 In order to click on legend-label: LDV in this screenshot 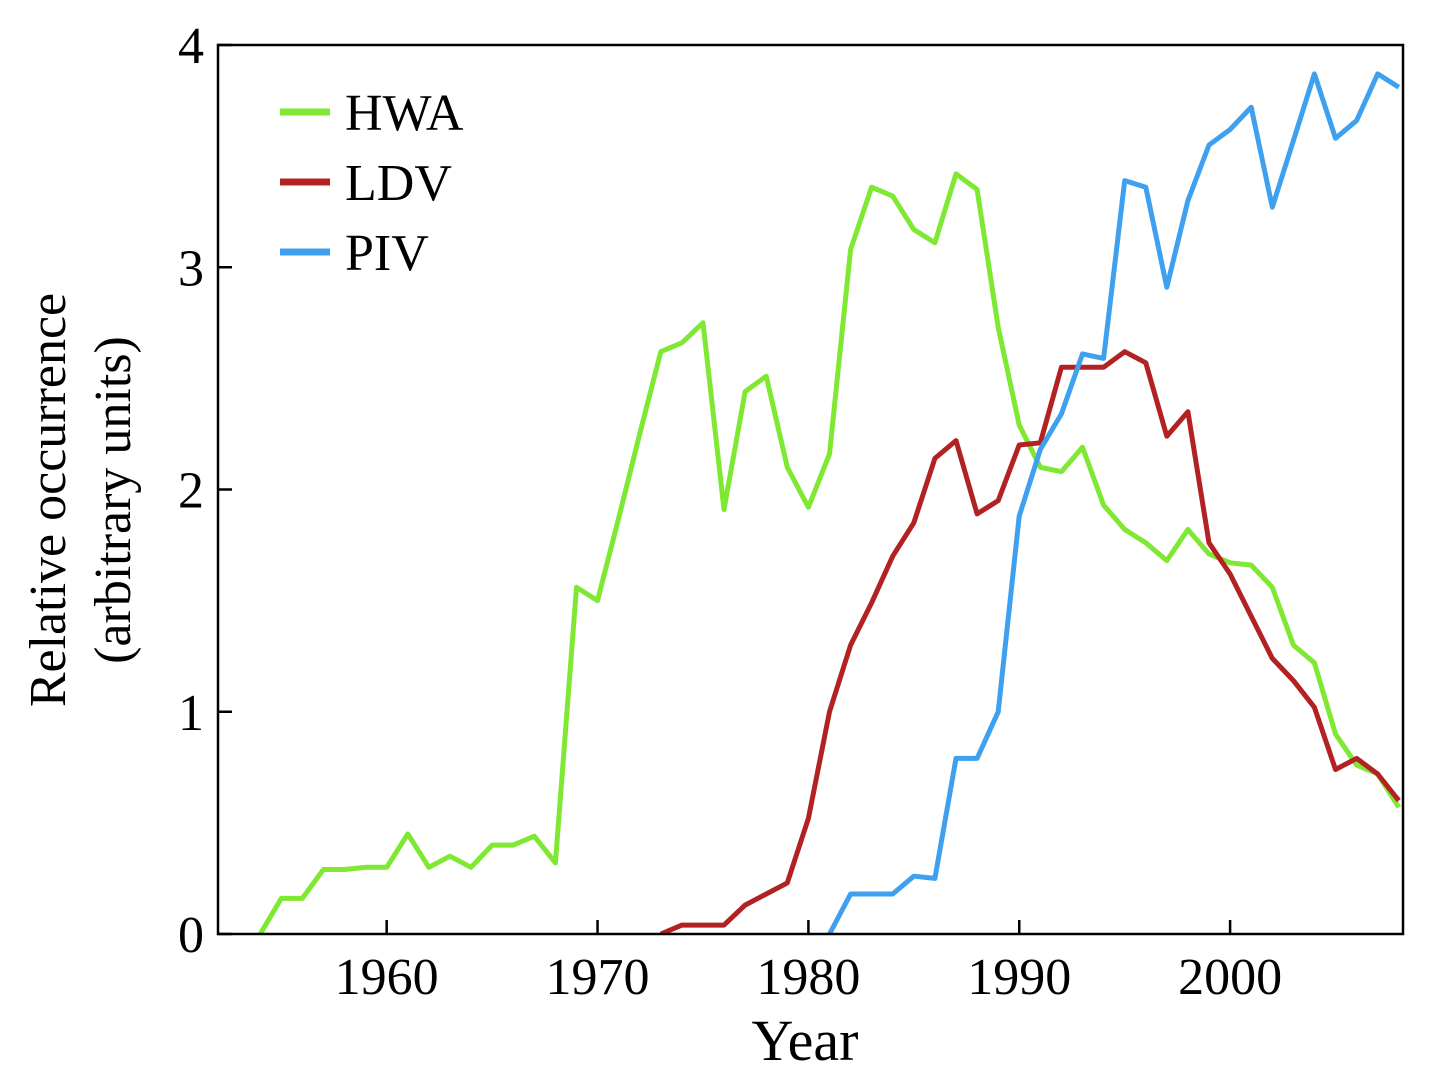, I will do `click(398, 183)`.